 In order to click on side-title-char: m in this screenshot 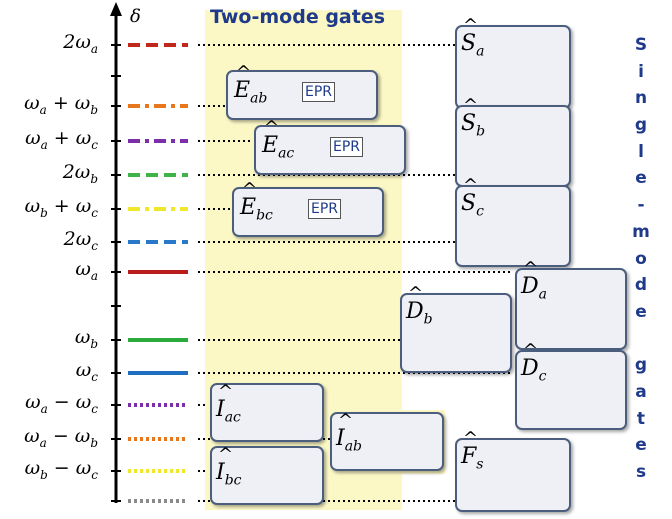, I will do `click(641, 231)`.